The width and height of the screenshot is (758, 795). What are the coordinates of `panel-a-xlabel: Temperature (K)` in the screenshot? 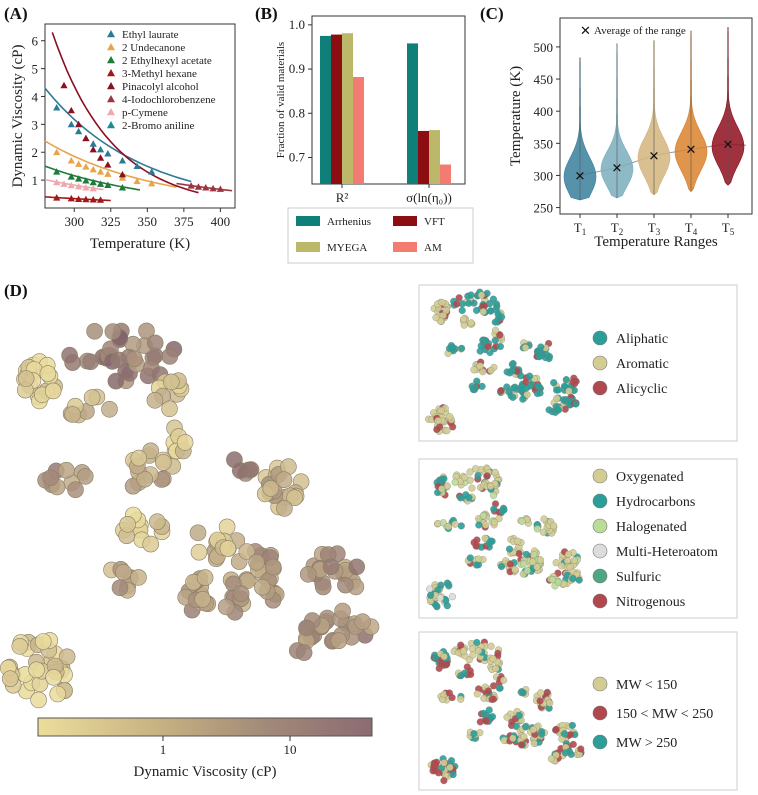 It's located at (140, 244).